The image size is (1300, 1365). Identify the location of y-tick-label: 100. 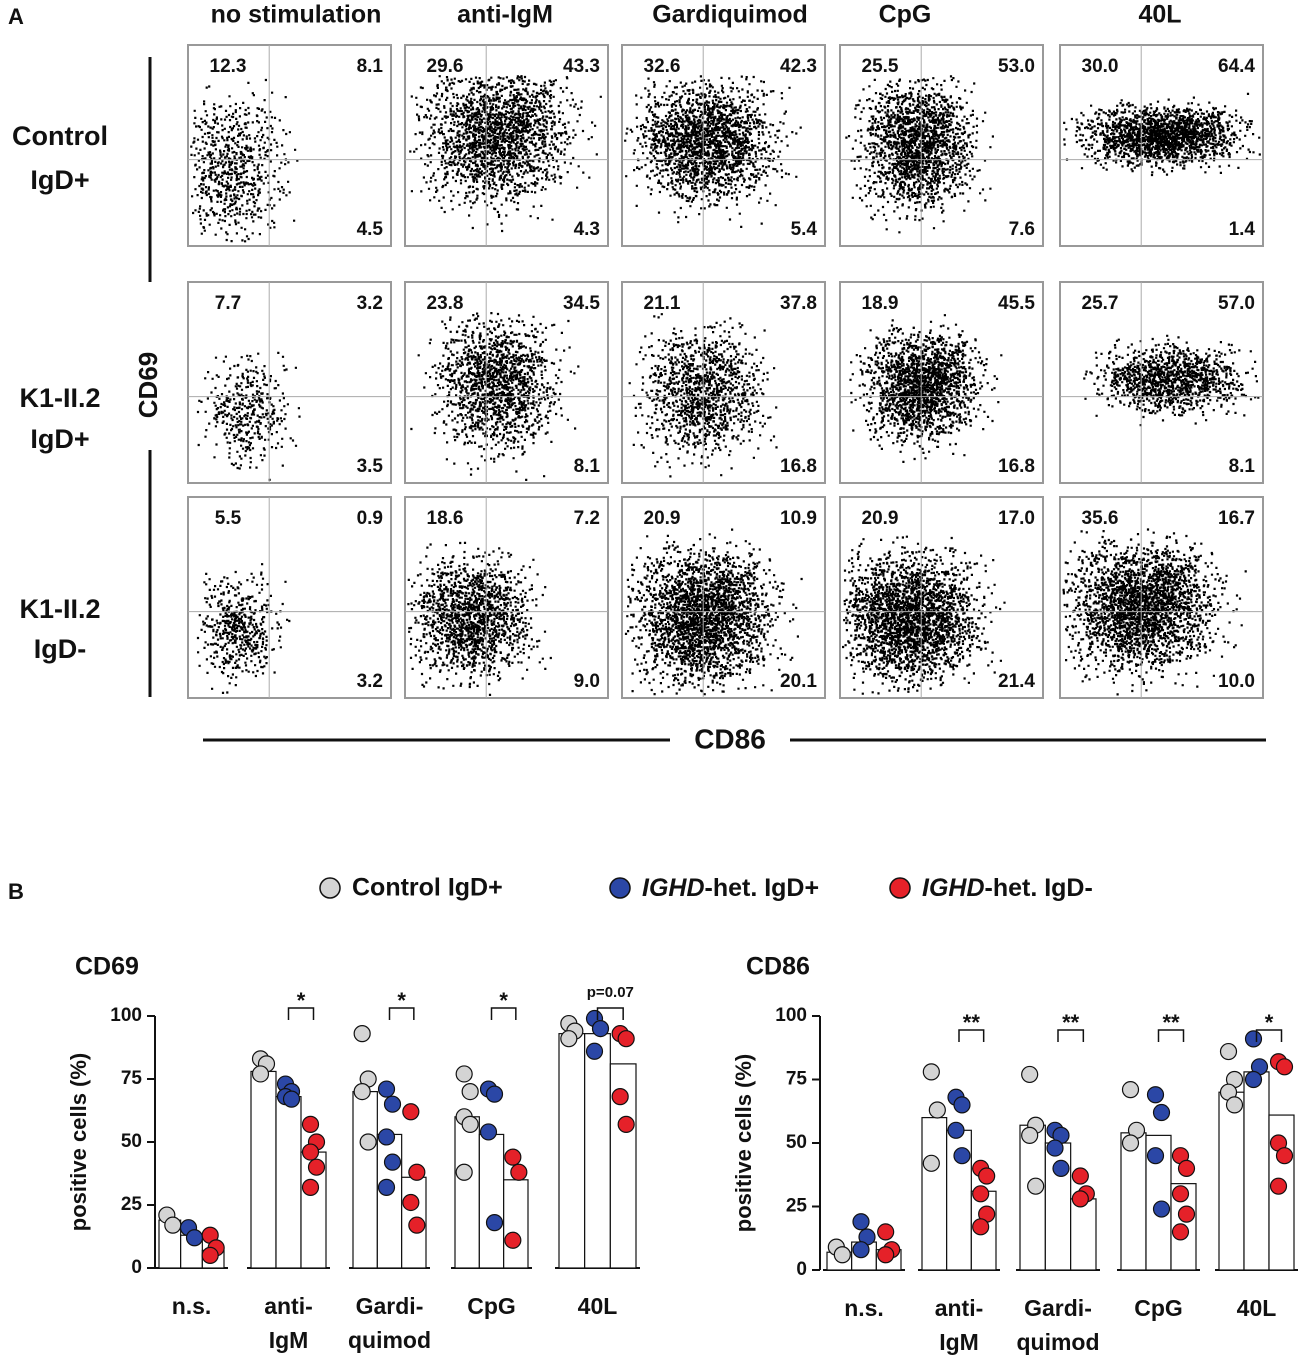
(791, 1015).